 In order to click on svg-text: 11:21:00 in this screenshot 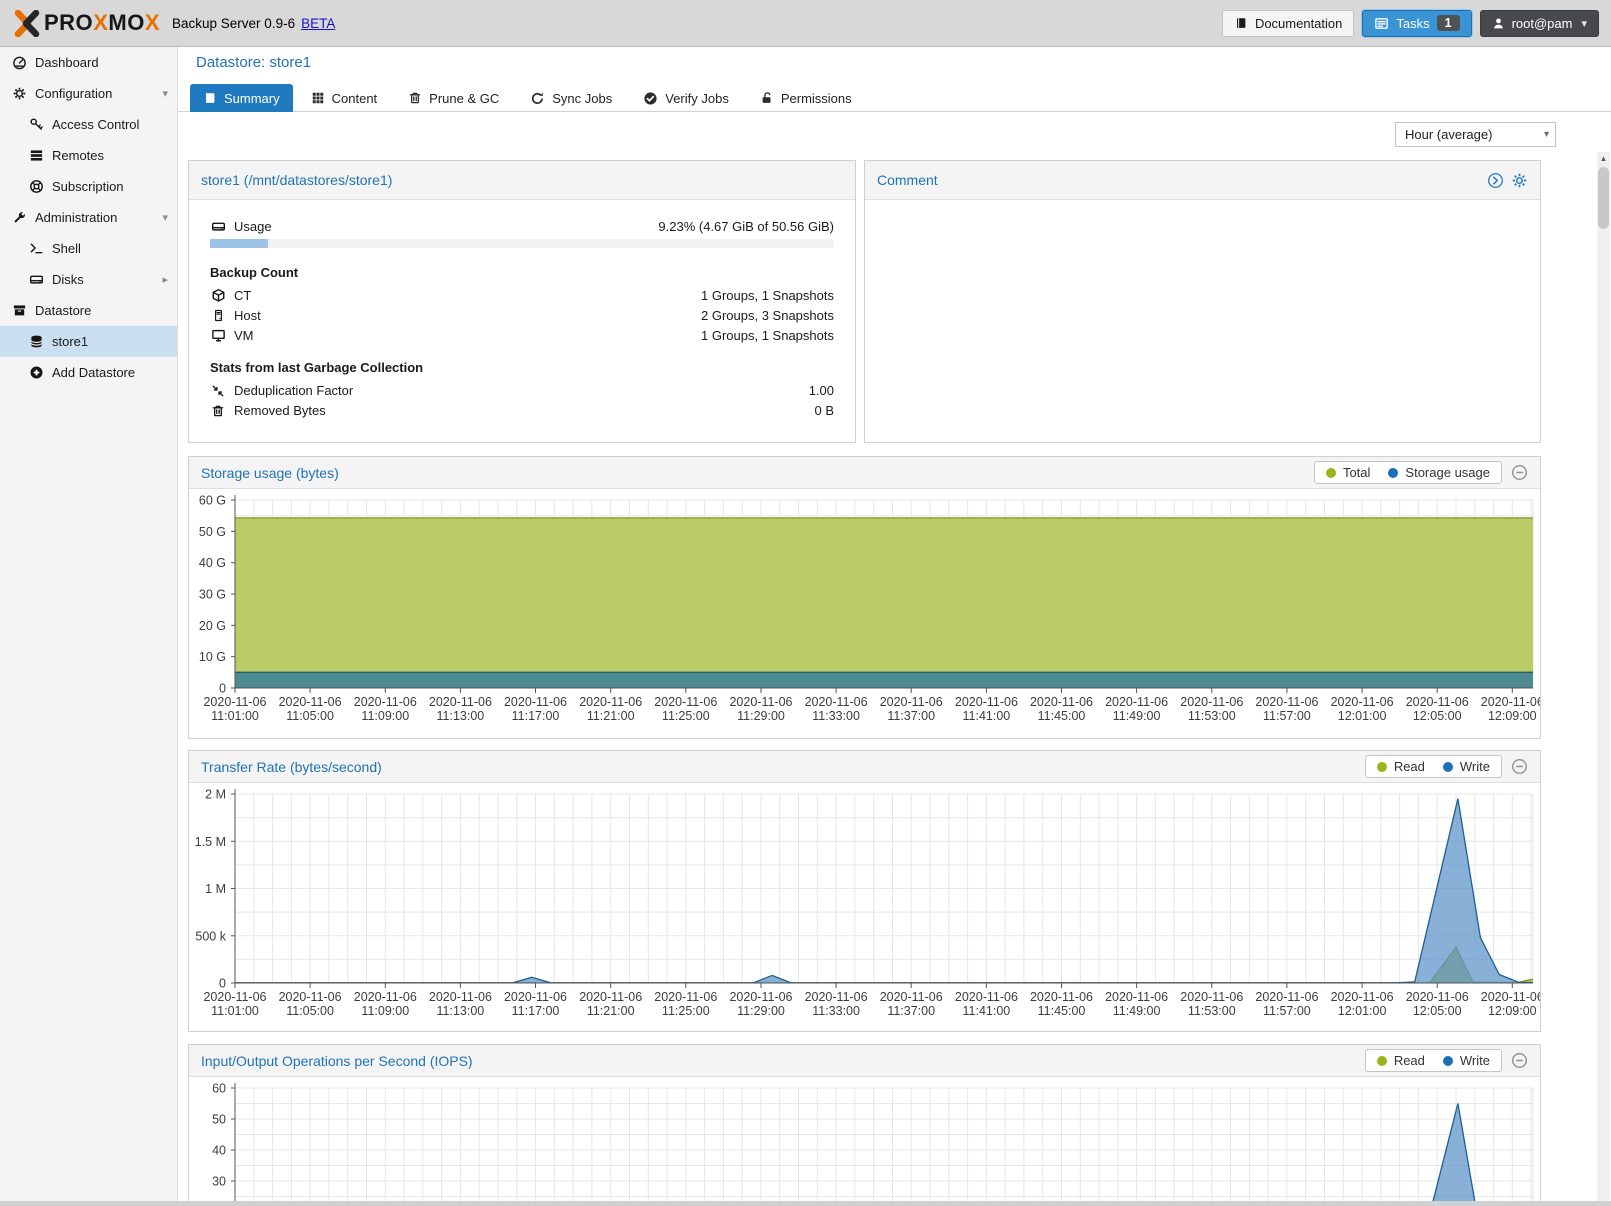, I will do `click(611, 716)`.